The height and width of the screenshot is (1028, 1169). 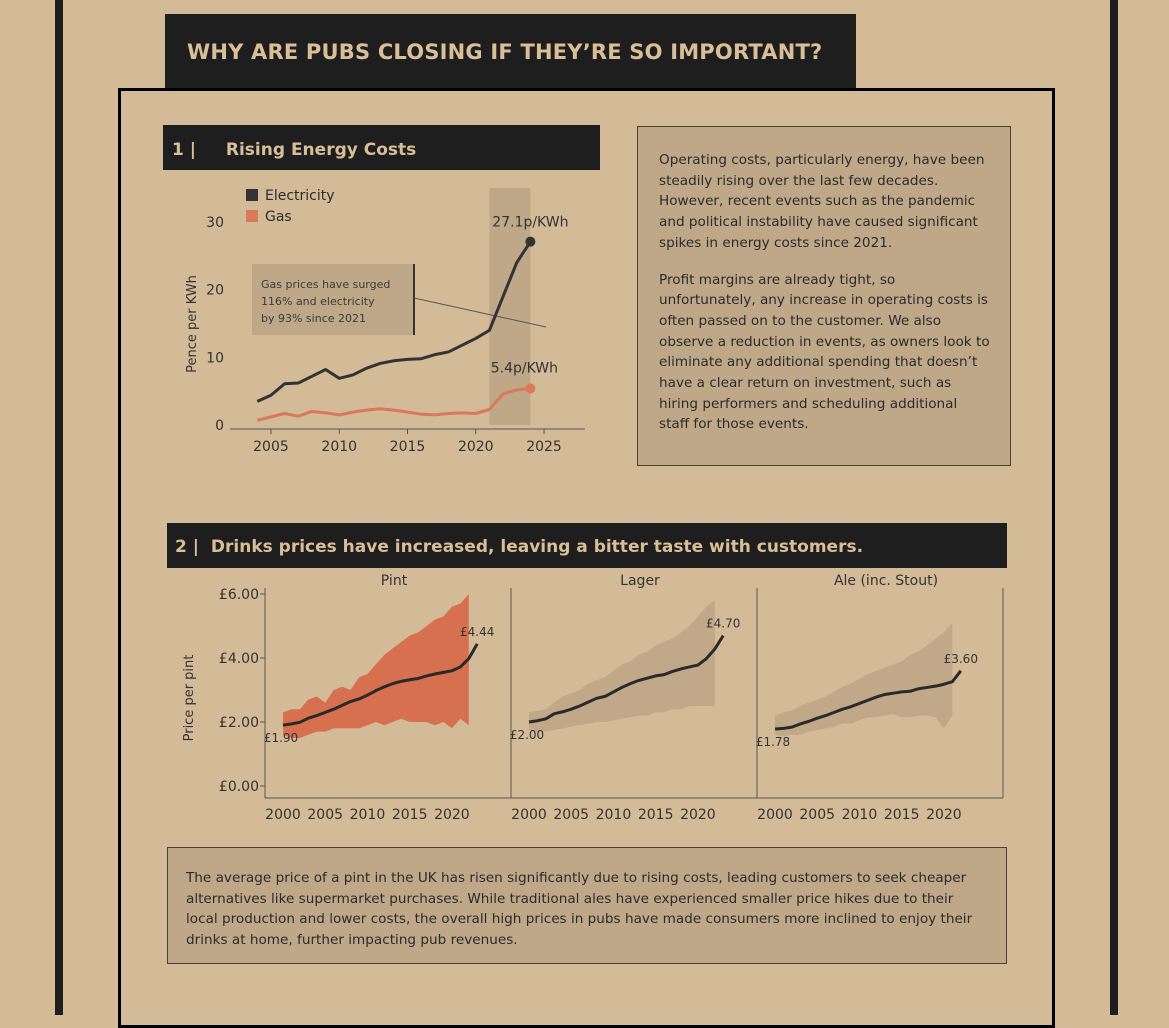 I want to click on panel-title: Pint, so click(x=394, y=581).